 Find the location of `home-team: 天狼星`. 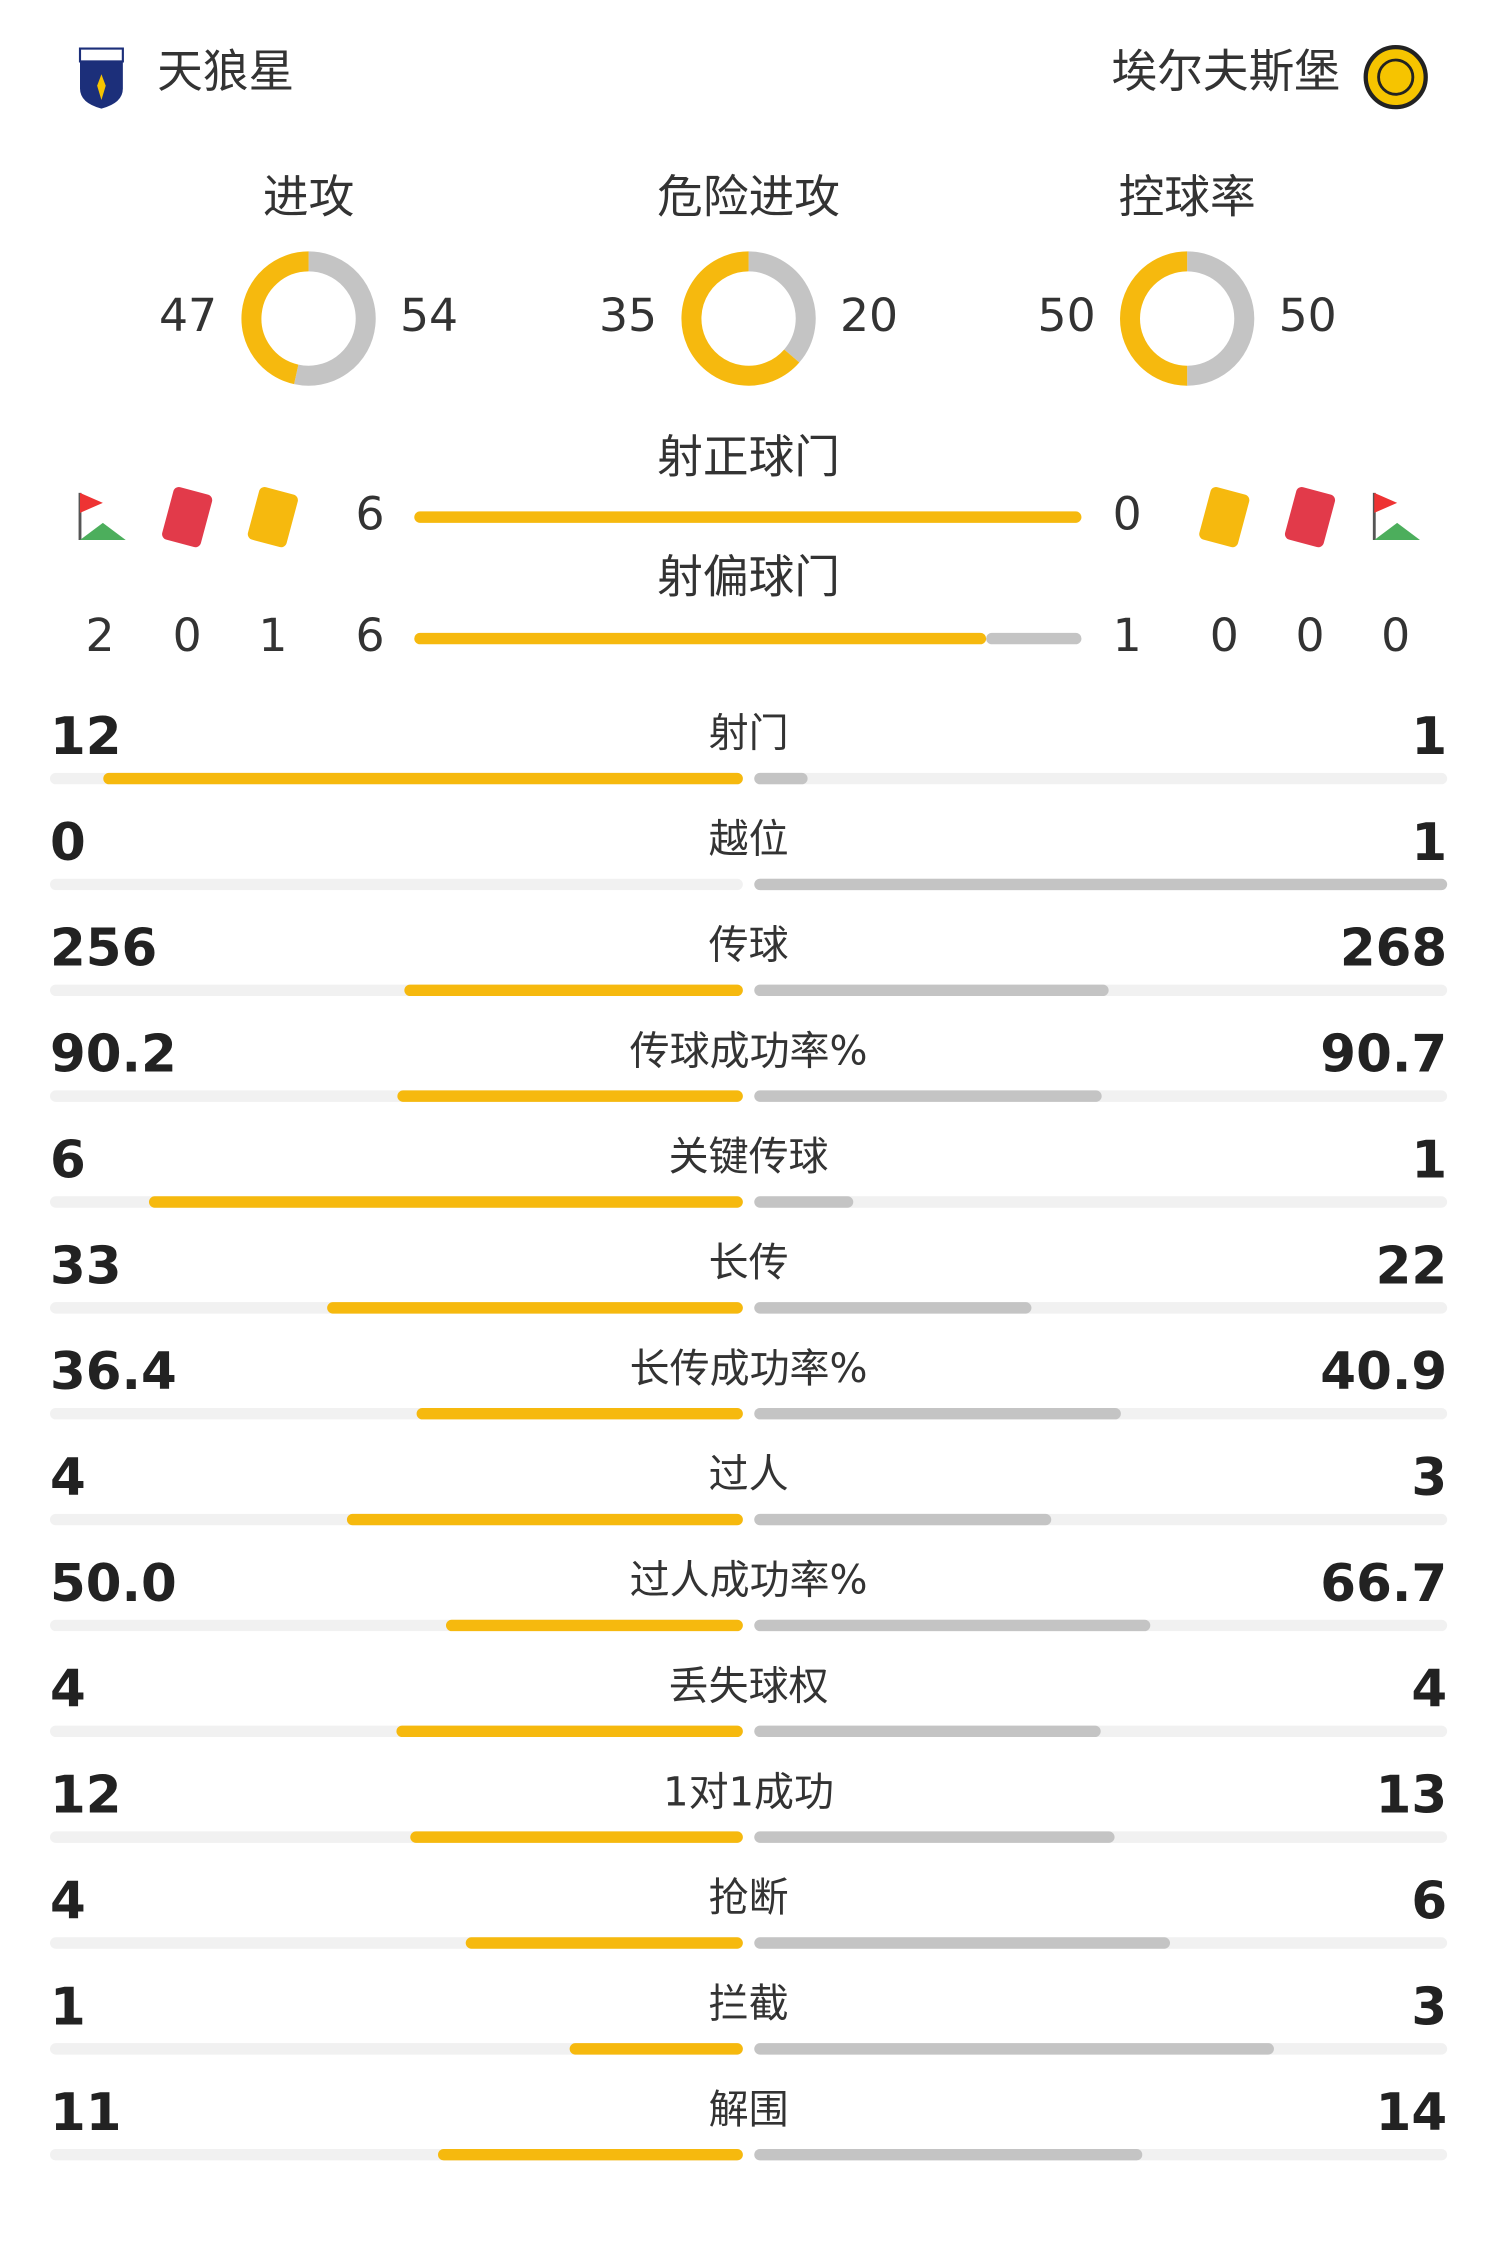

home-team: 天狼星 is located at coordinates (225, 71).